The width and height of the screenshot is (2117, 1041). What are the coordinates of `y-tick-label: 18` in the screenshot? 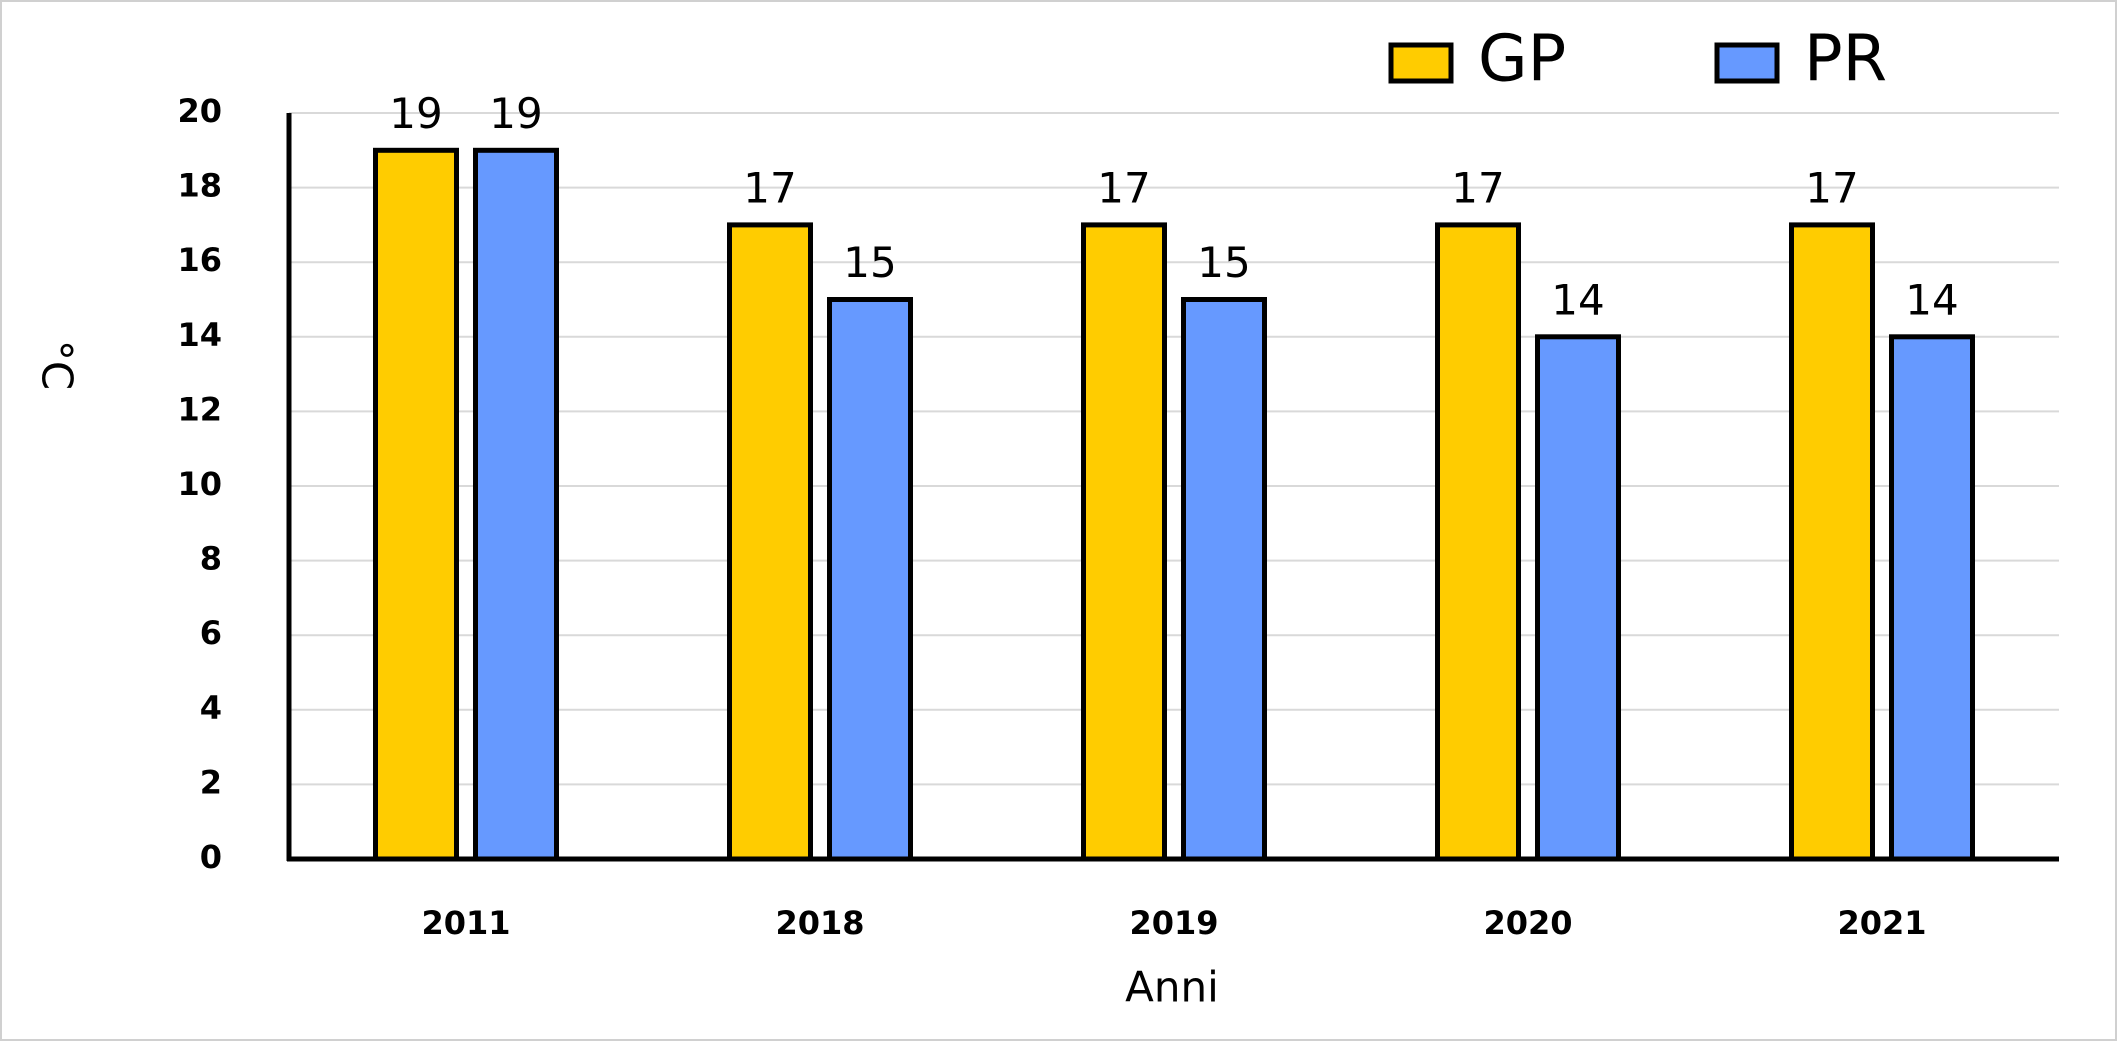 It's located at (199, 186).